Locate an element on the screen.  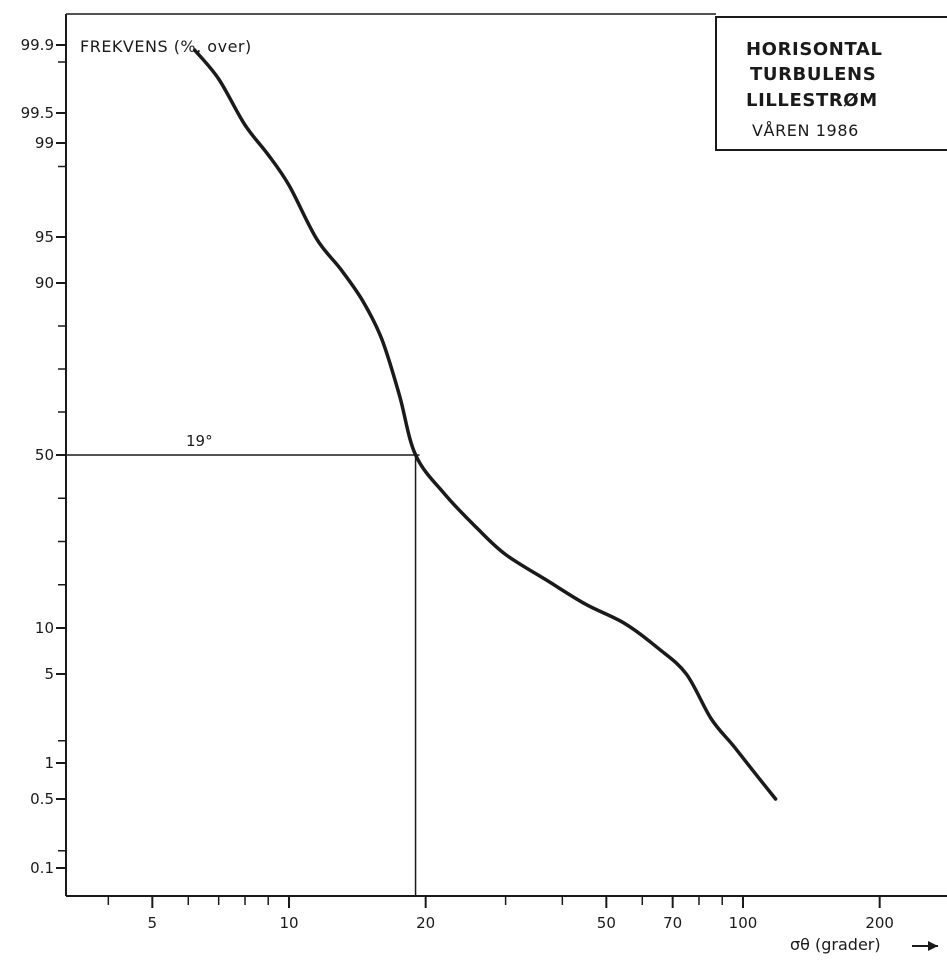
y-tick-label: 0.1 is located at coordinates (42, 868).